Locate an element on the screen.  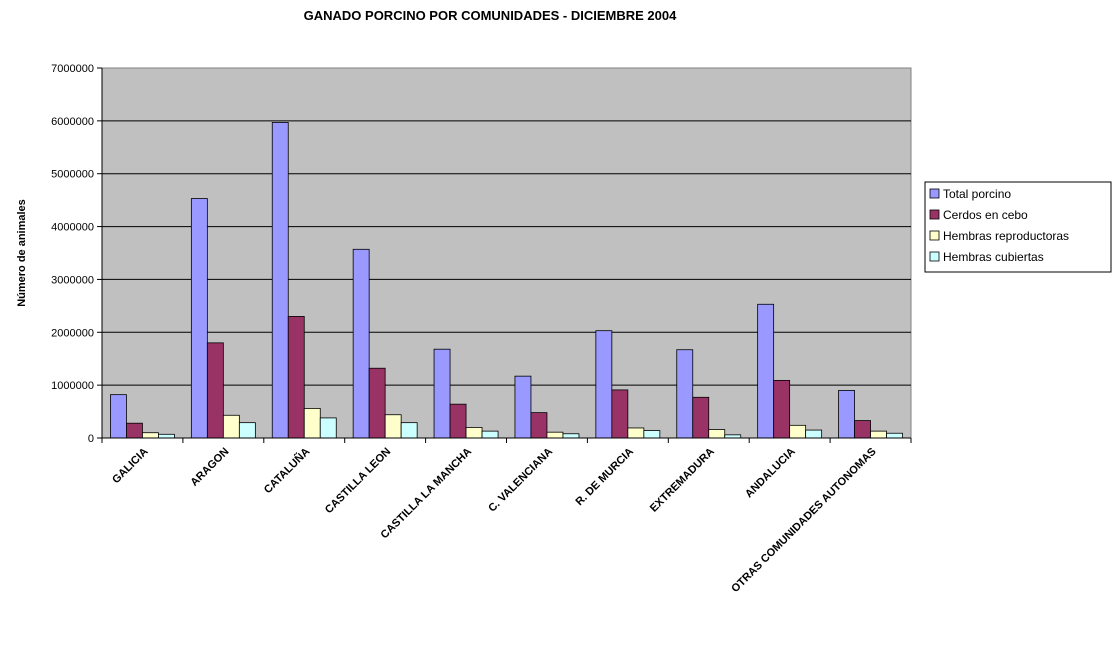
legend-label: Total porcino is located at coordinates (977, 194).